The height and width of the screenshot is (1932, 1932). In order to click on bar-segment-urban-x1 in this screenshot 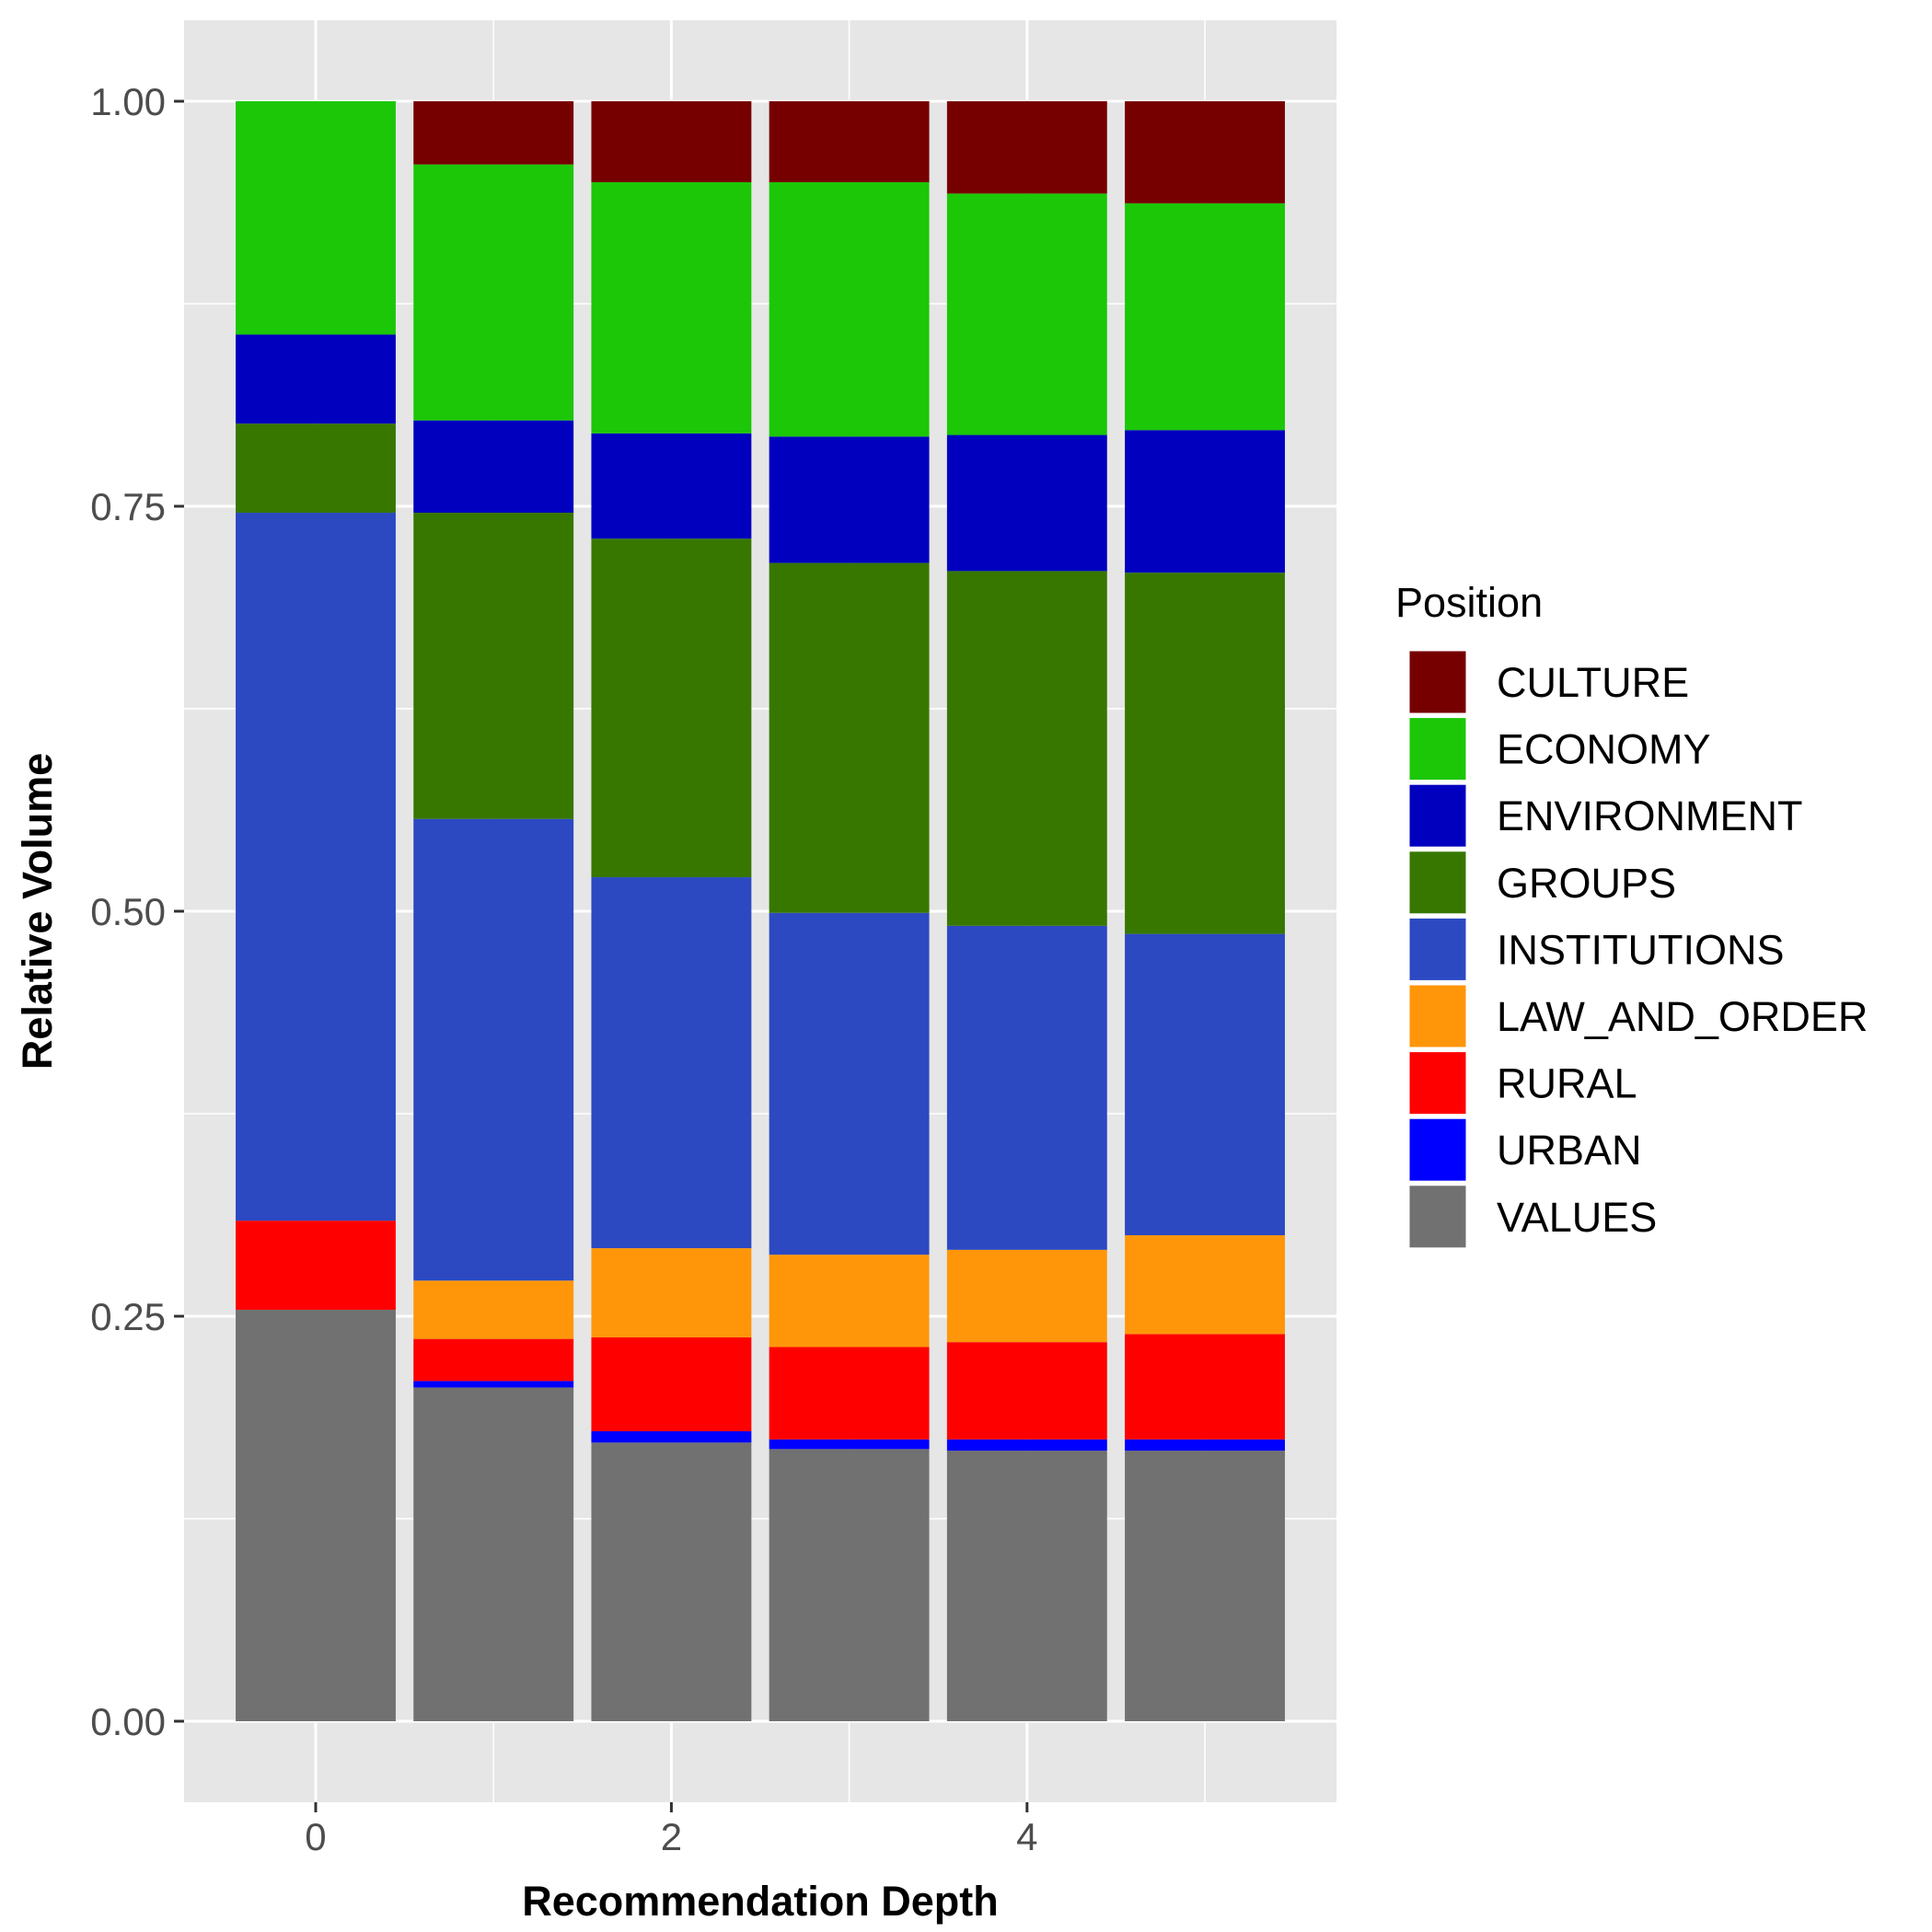, I will do `click(494, 1385)`.